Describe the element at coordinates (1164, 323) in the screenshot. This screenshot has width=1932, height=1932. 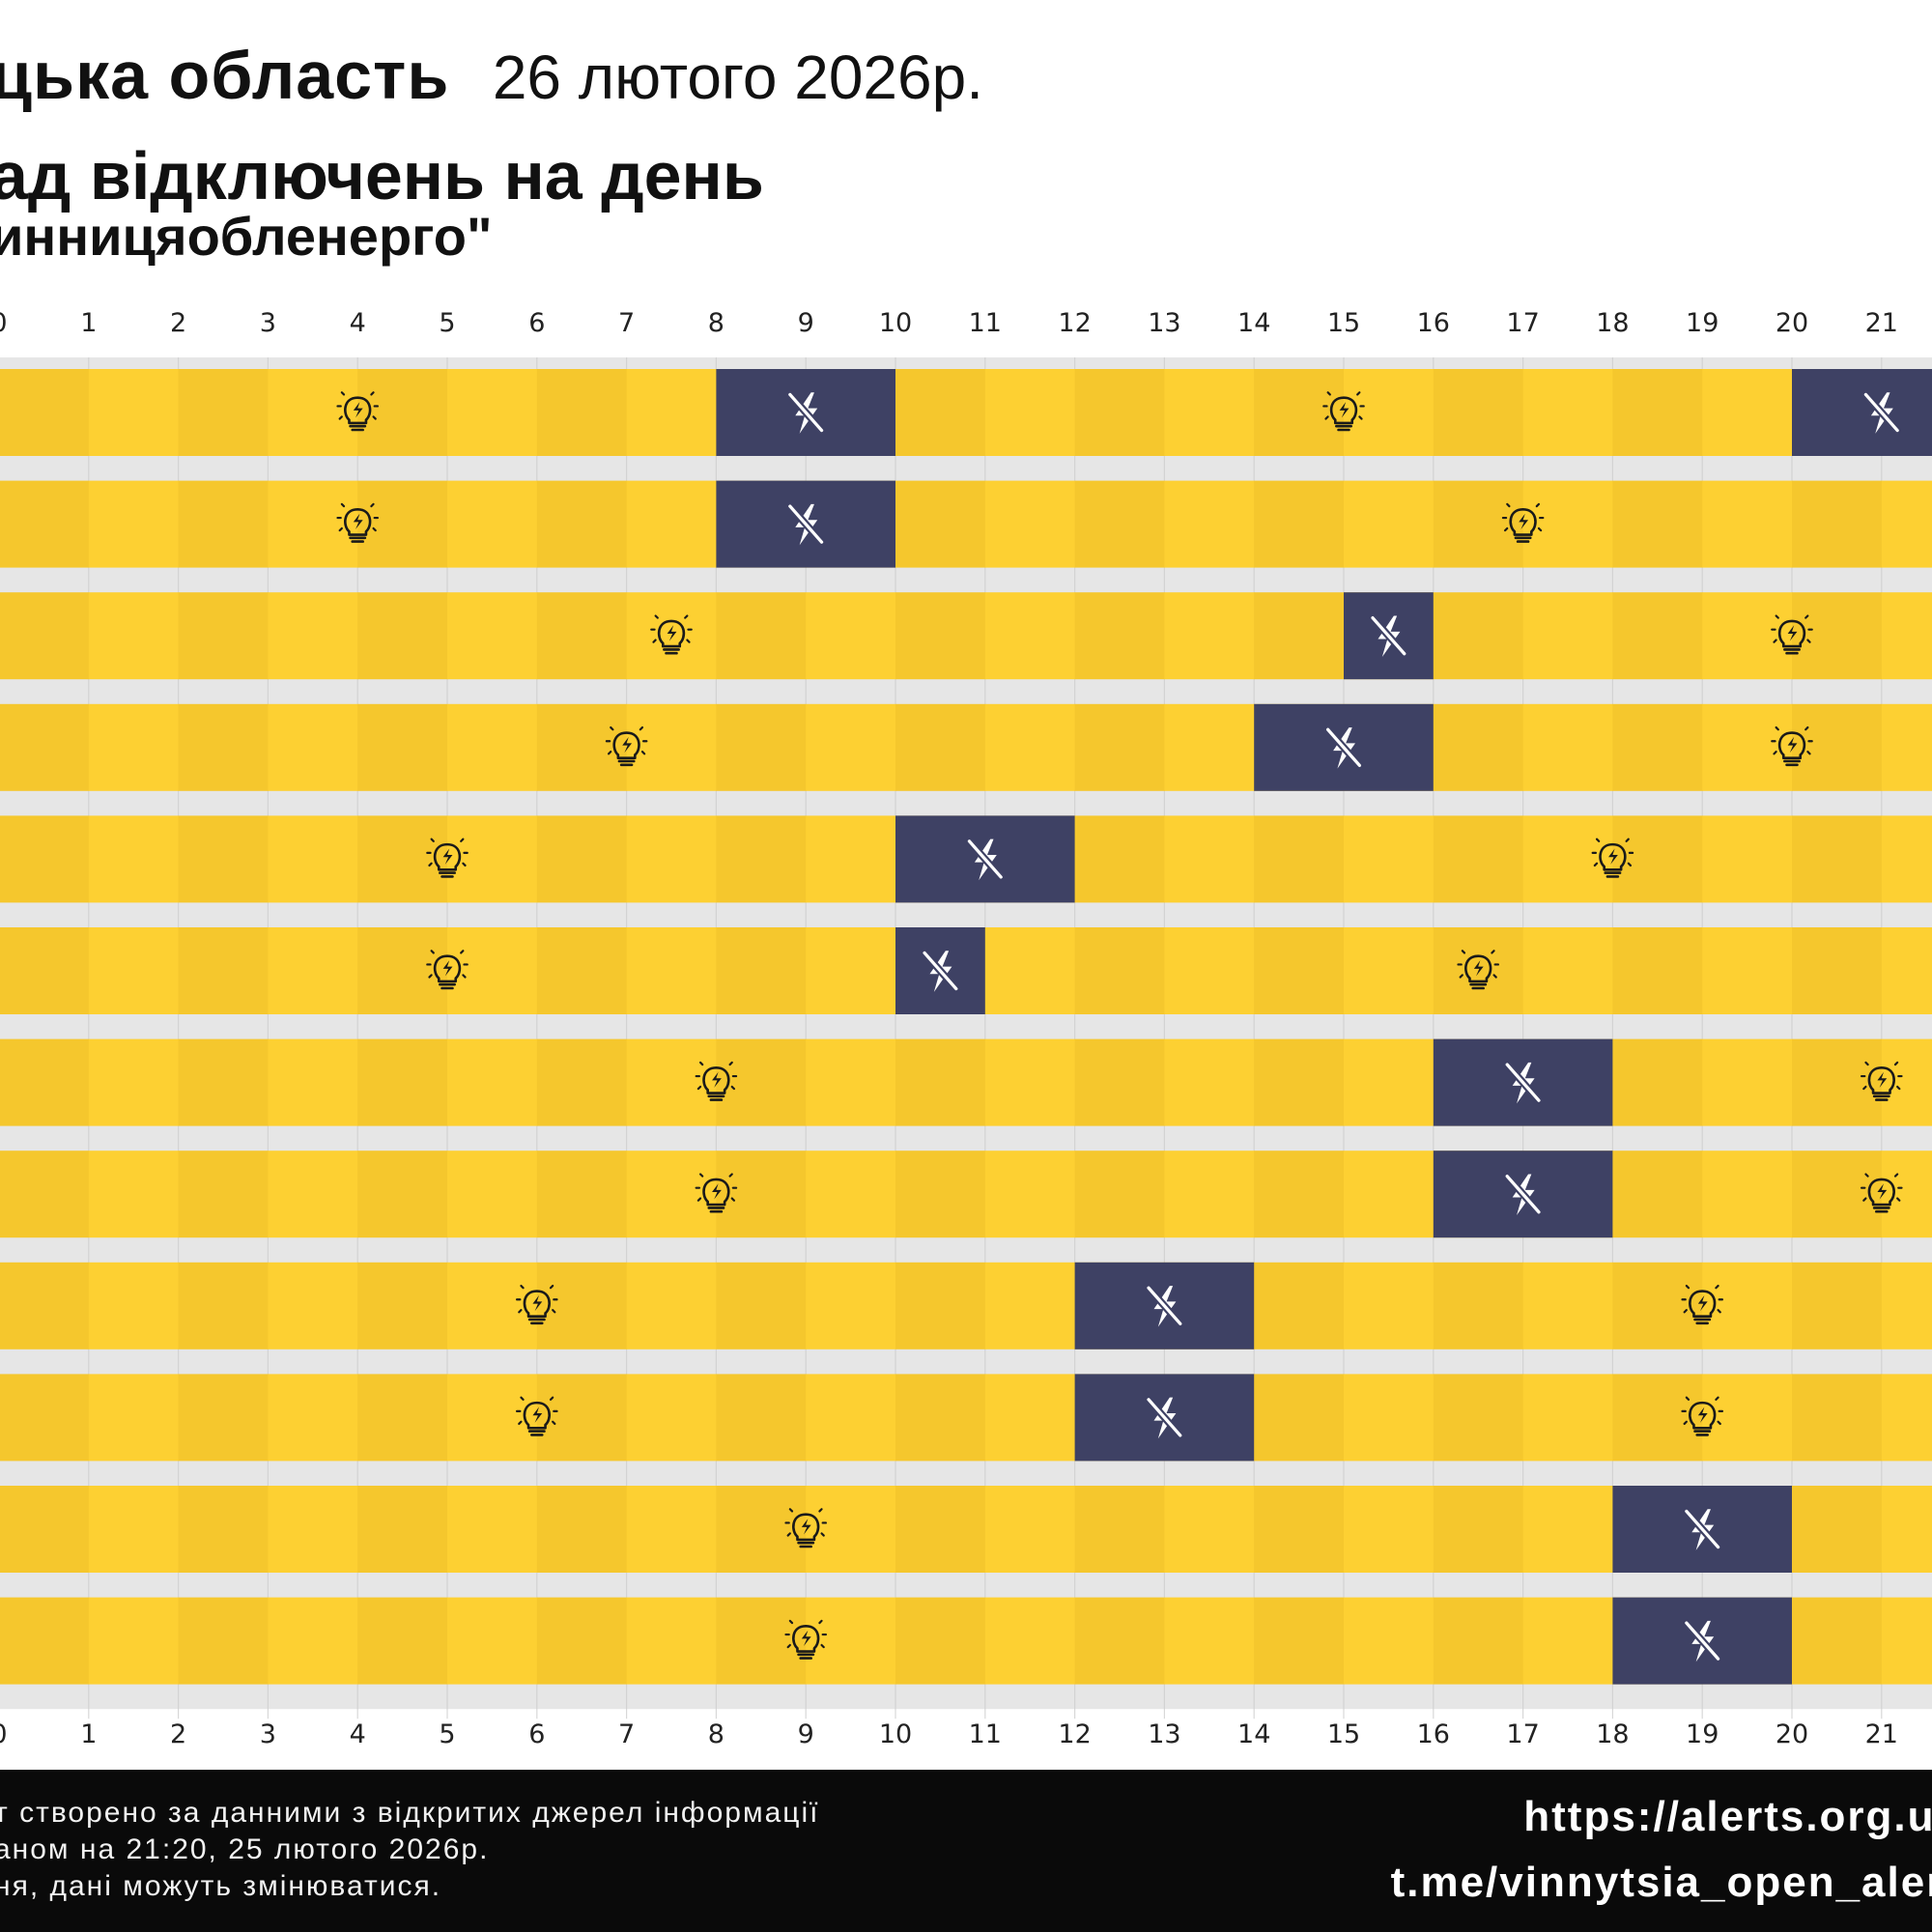
I see `tick-label: 13` at that location.